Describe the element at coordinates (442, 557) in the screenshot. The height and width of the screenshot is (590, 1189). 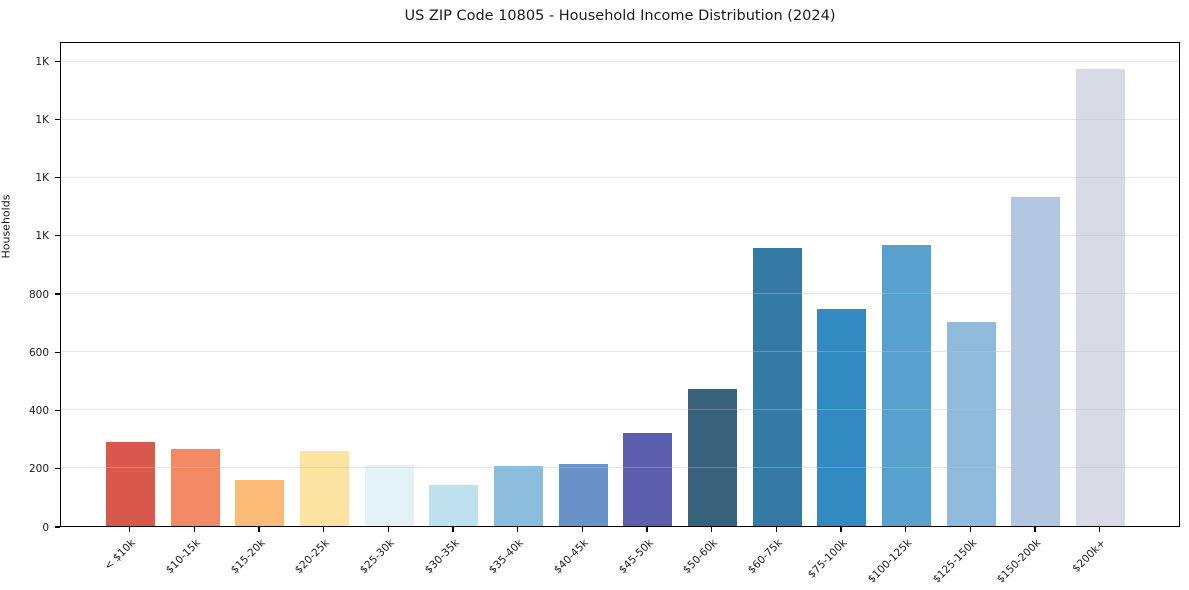
I see `x-tick-label: $30-35k` at that location.